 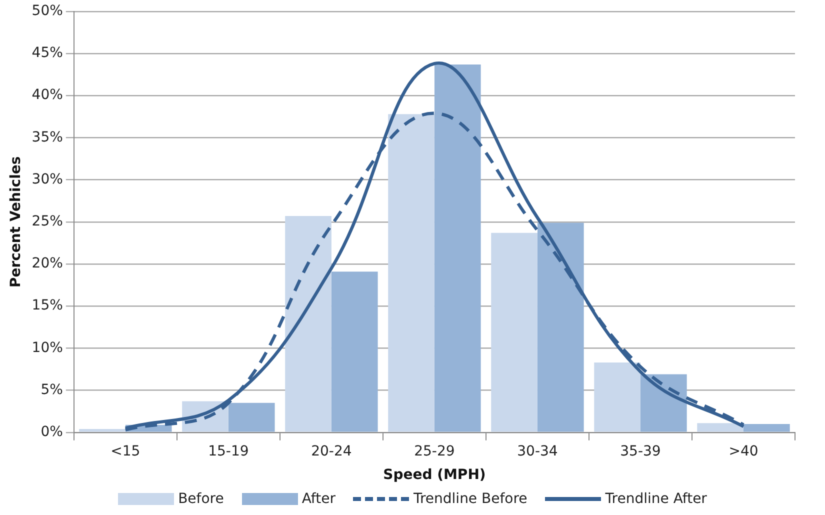 I want to click on y-axis-title: Percent Vehicles, so click(x=16, y=222).